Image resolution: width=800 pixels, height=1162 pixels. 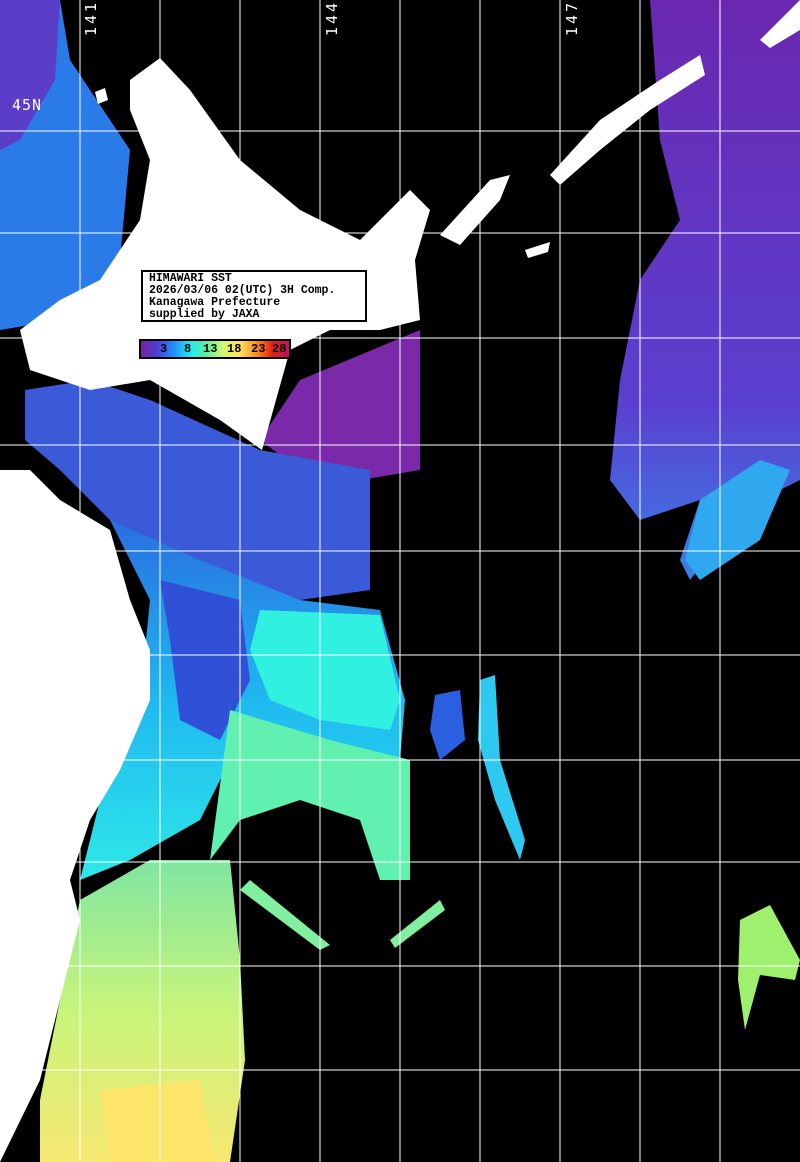 What do you see at coordinates (197, 490) in the screenshot?
I see `sst-region-hokkaido-south` at bounding box center [197, 490].